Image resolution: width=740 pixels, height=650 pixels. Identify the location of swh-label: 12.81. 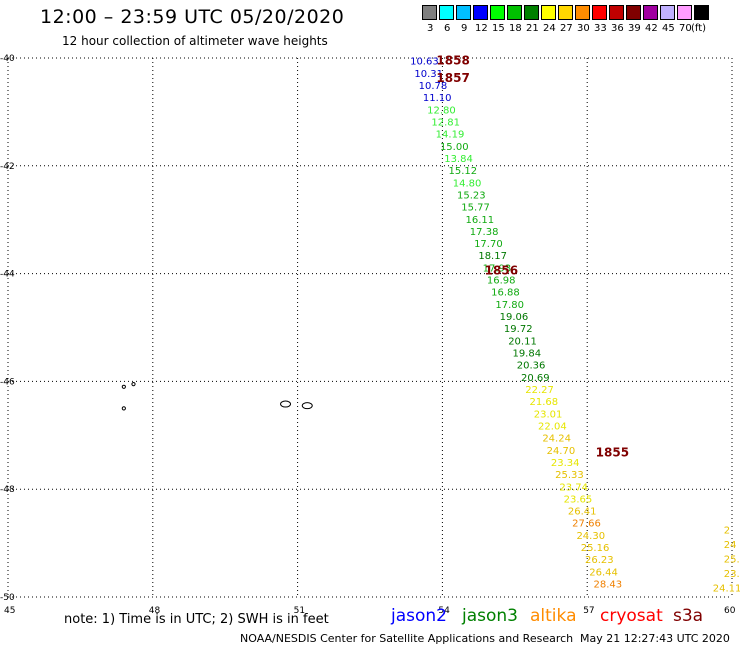
(445, 122).